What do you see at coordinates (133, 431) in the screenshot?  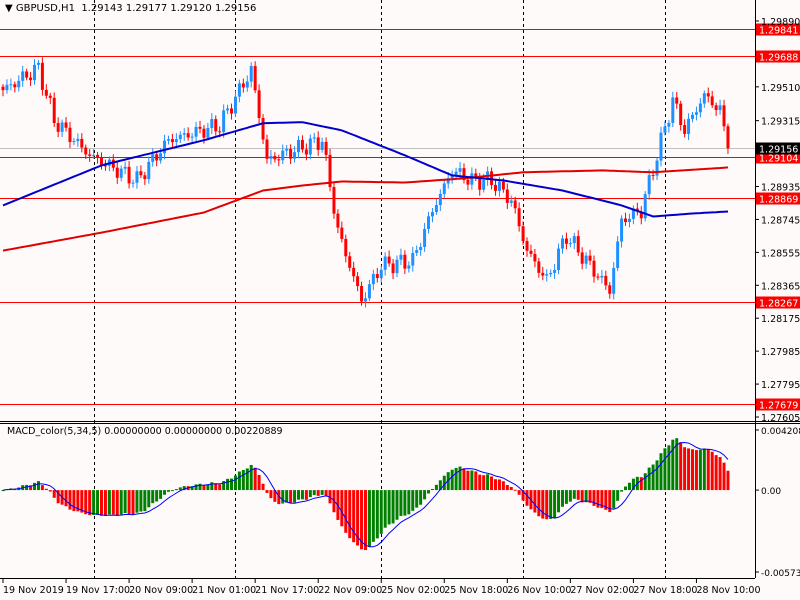 I see `macd-value-1: 0.00000000` at bounding box center [133, 431].